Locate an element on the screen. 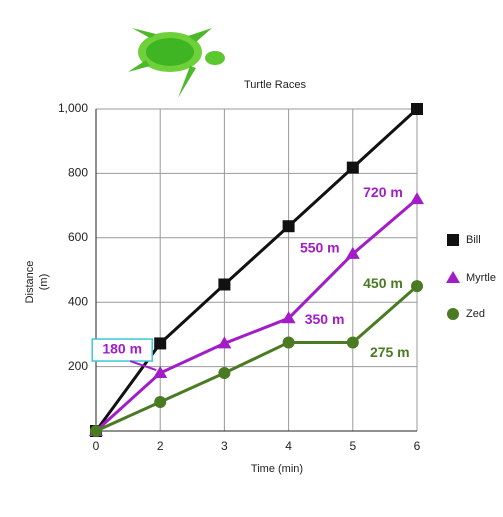 Image resolution: width=503 pixels, height=517 pixels. x-tick-label: 6 is located at coordinates (417, 446).